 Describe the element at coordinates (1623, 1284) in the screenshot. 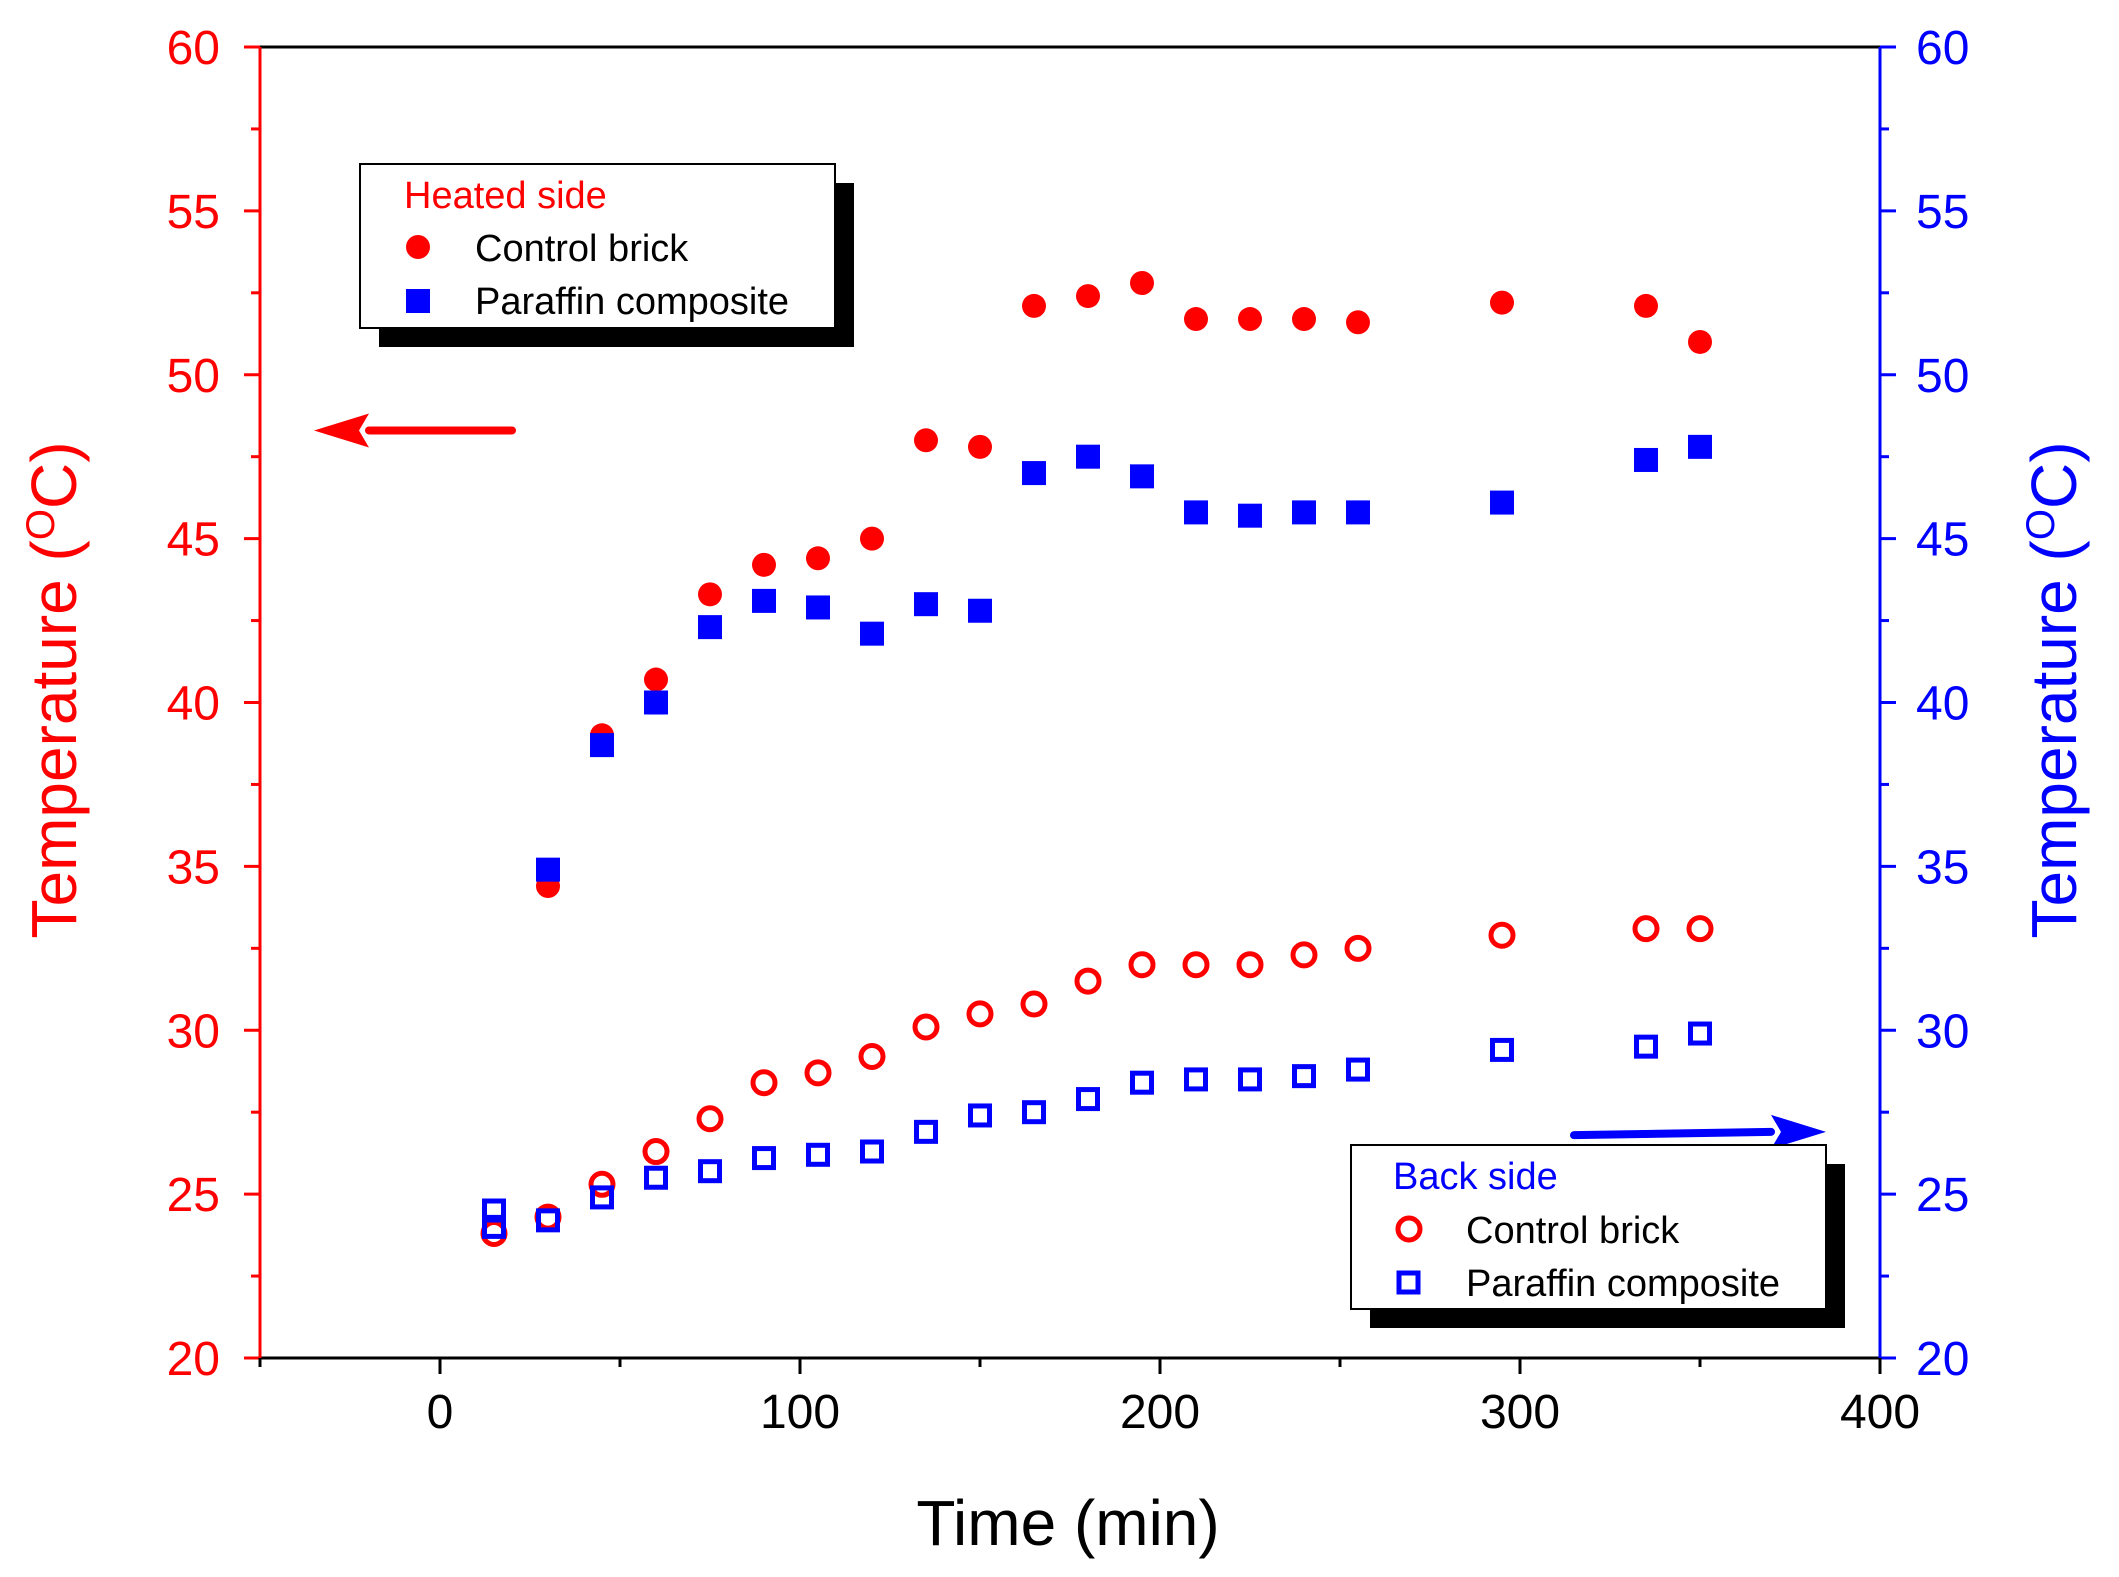

I see `legend-back-paraffin-label: Paraffin composite` at that location.